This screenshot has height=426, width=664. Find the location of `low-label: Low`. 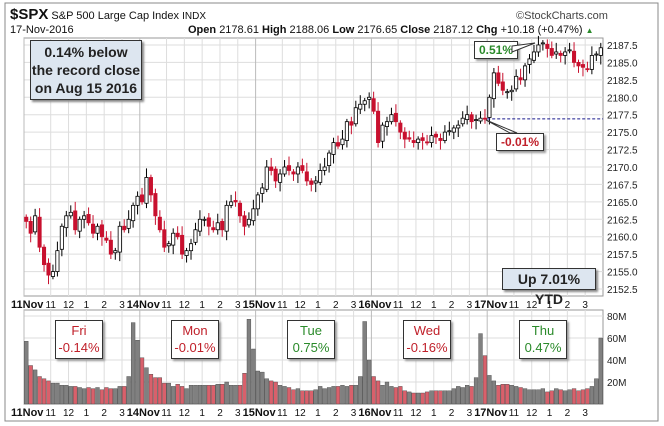

low-label: Low is located at coordinates (343, 30).